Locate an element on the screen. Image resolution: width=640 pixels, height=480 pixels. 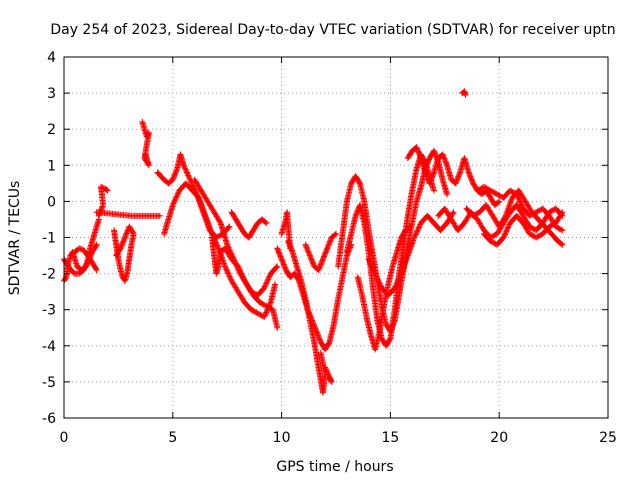
series-seg-e is located at coordinates (124, 253).